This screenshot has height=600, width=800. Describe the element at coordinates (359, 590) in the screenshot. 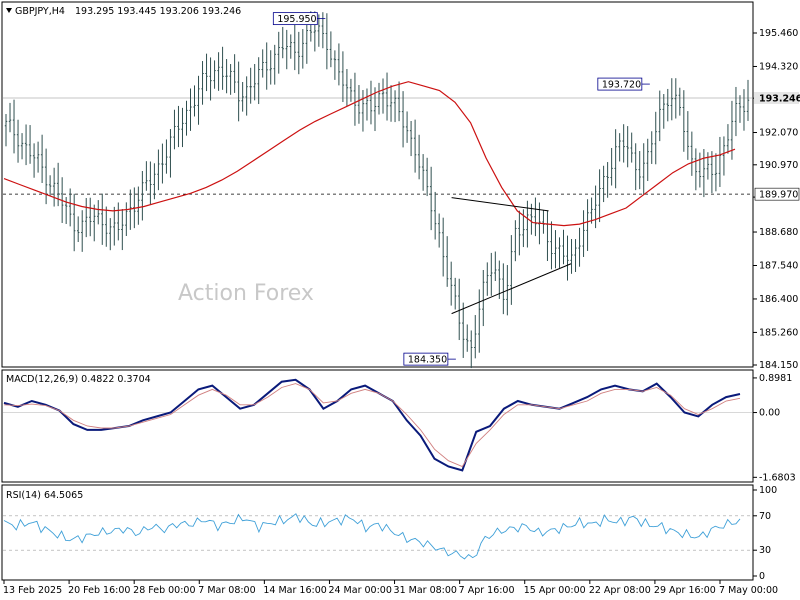

I see `x-tick-label: 24 Mar 00:00` at that location.